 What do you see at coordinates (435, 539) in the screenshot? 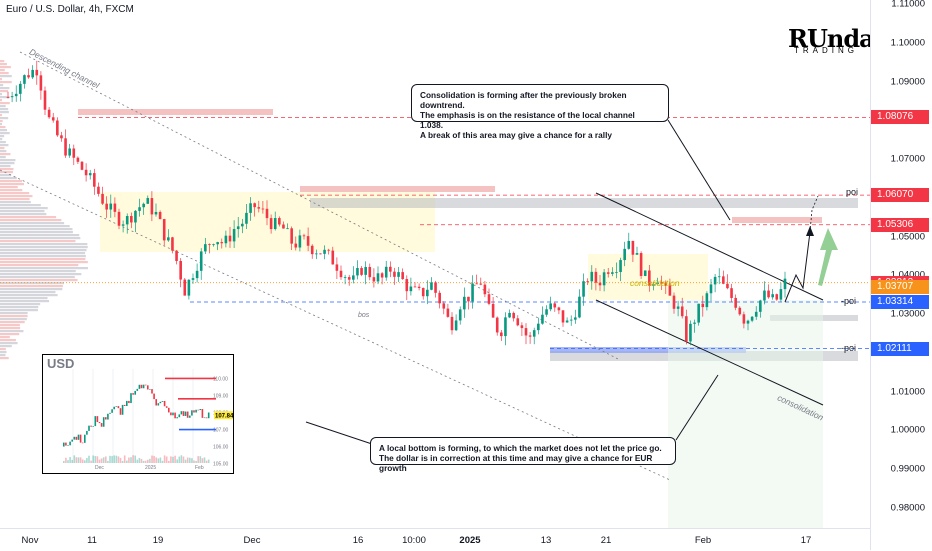
I see `time-axis: Nov 11 19 Dec 16 10:00 2025 13 21 Feb 17` at bounding box center [435, 539].